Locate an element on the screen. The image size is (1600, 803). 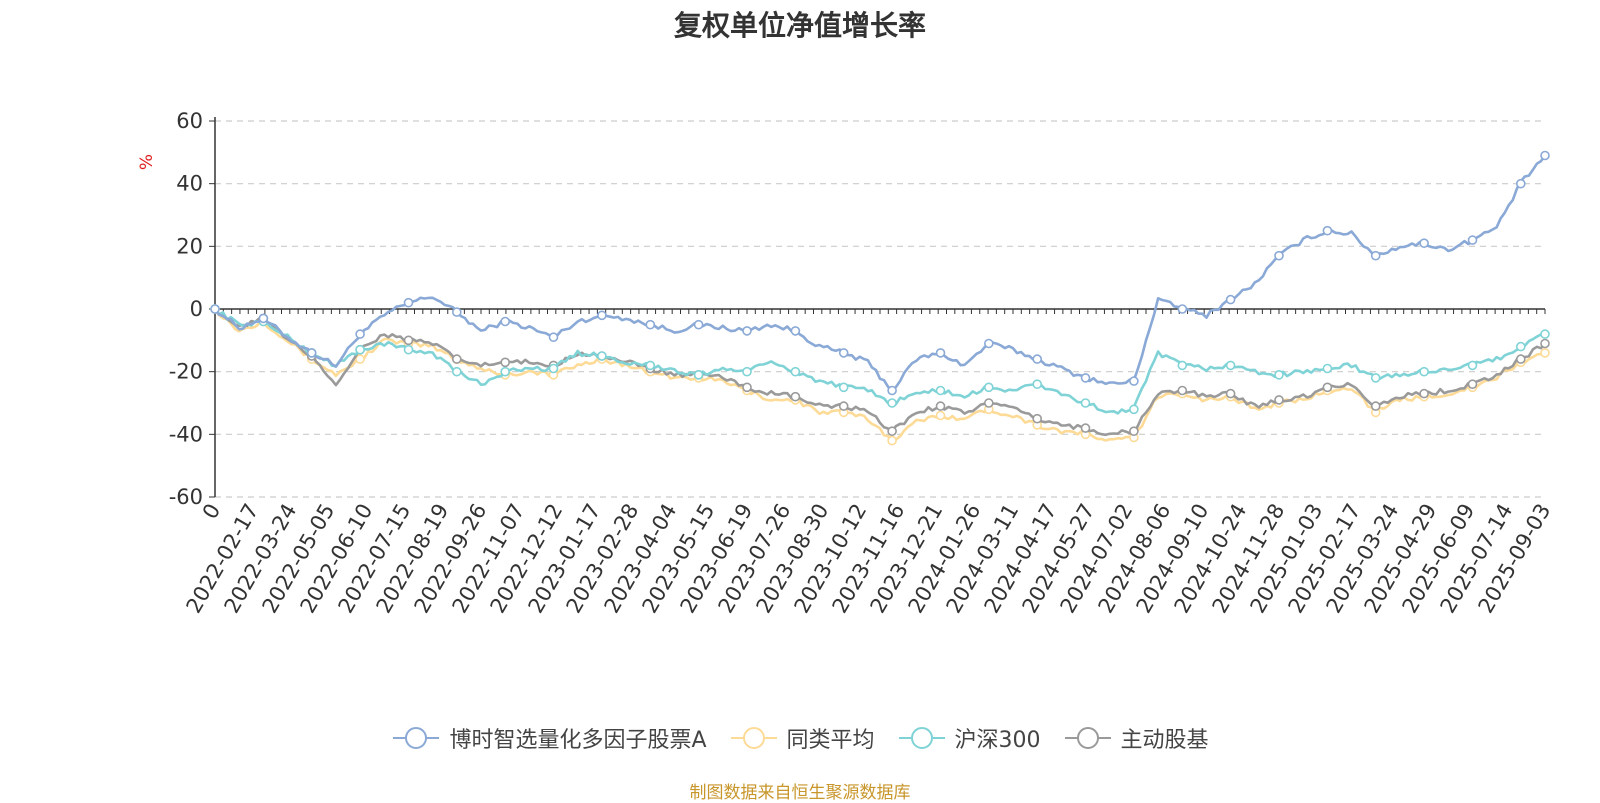
chart-title: 复权单位净值增长率 is located at coordinates (799, 25).